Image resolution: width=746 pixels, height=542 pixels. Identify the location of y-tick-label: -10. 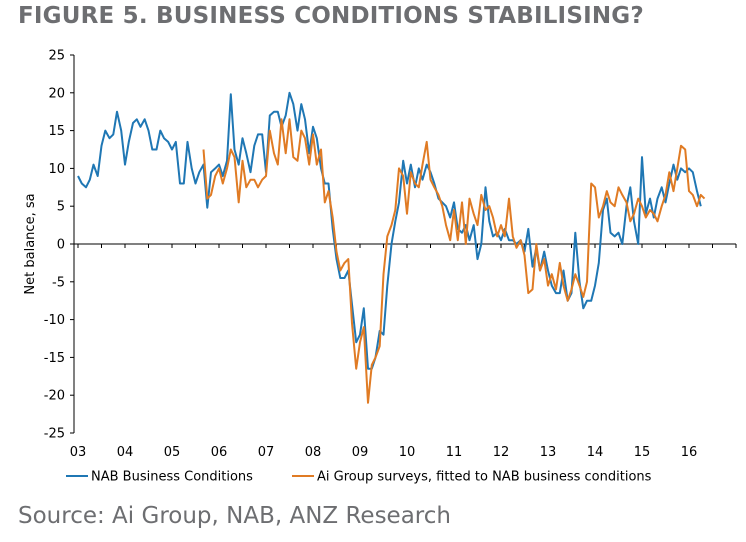
(54, 320).